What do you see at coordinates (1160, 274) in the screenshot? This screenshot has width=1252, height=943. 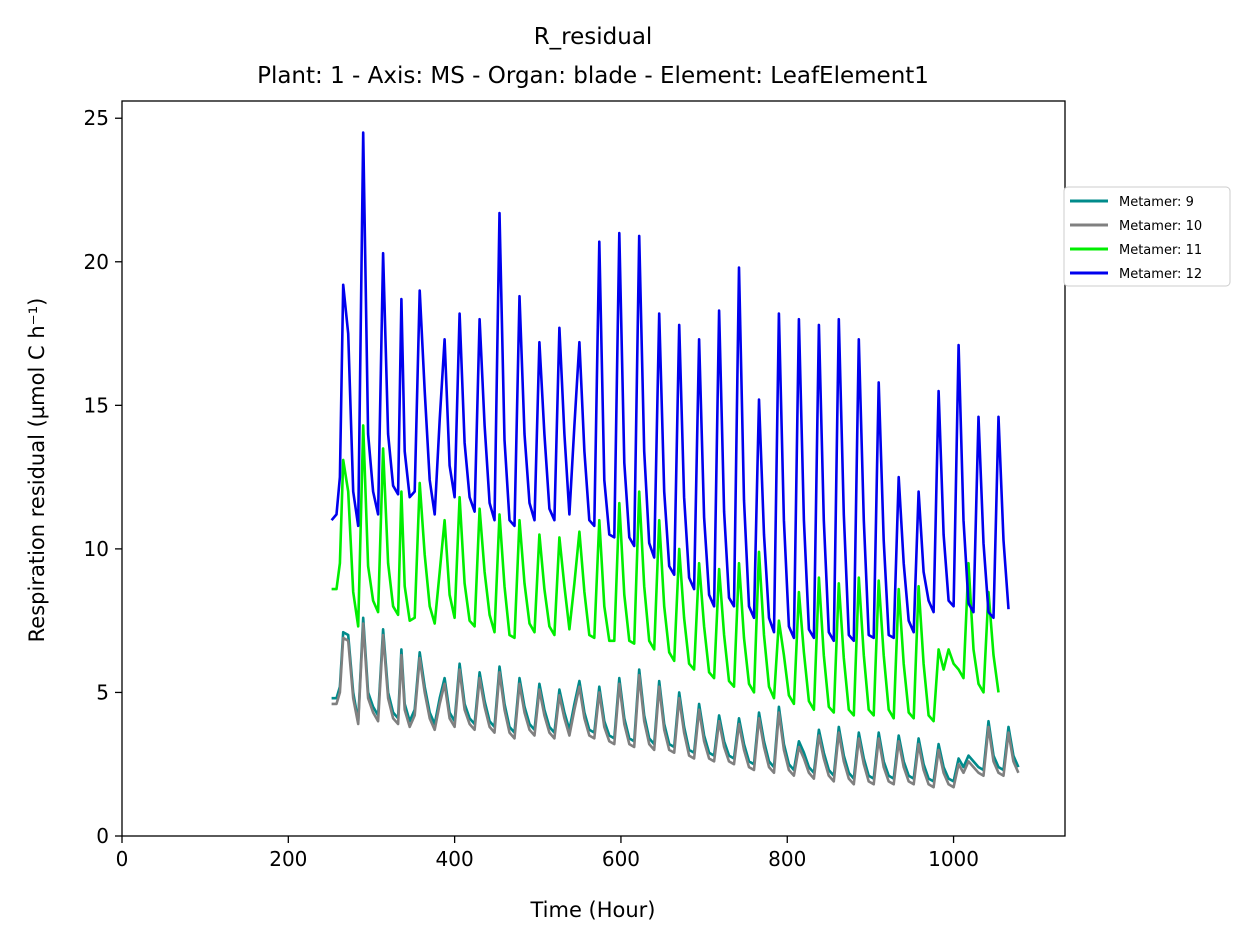 I see `legend-label-4: Metamer: 12` at bounding box center [1160, 274].